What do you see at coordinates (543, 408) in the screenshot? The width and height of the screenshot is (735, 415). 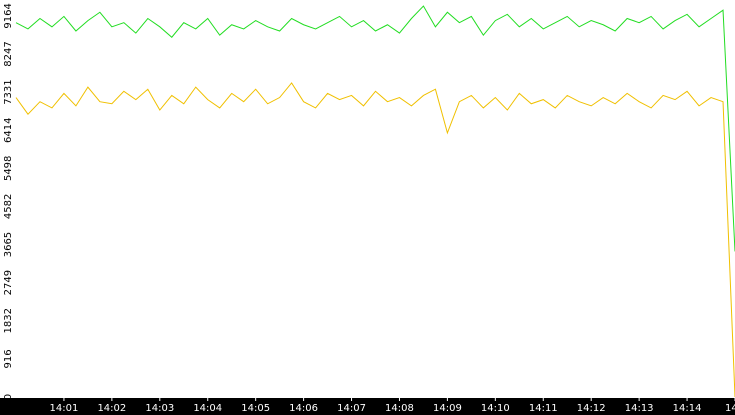 I see `x-tick-label: 14:11` at bounding box center [543, 408].